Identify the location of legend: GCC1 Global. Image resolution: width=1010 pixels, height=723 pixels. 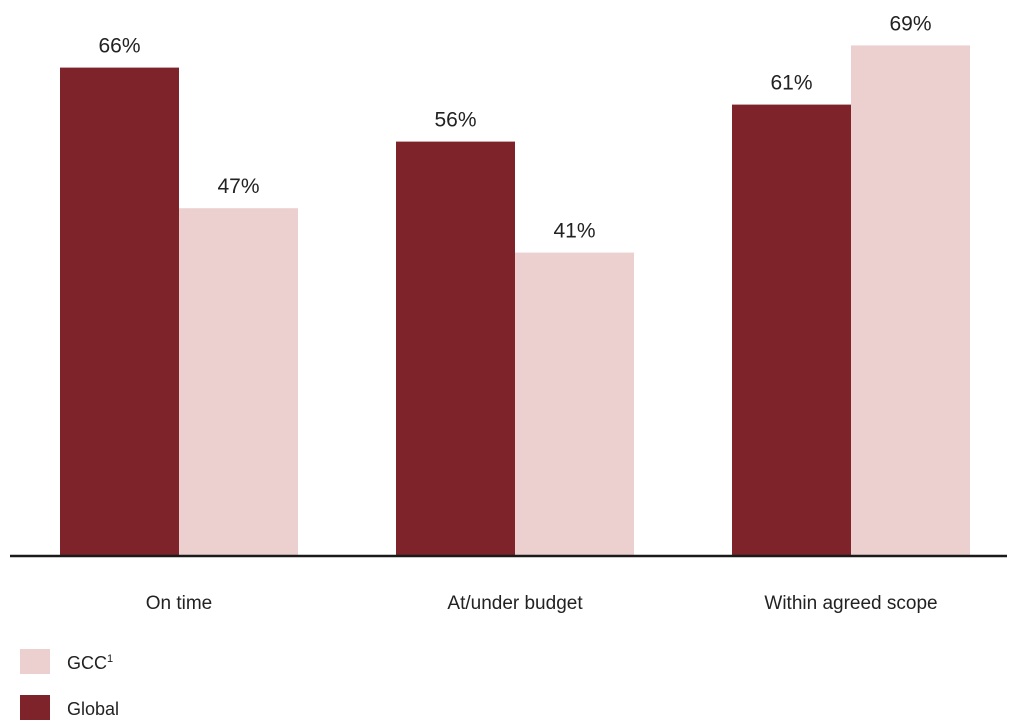
(69, 684).